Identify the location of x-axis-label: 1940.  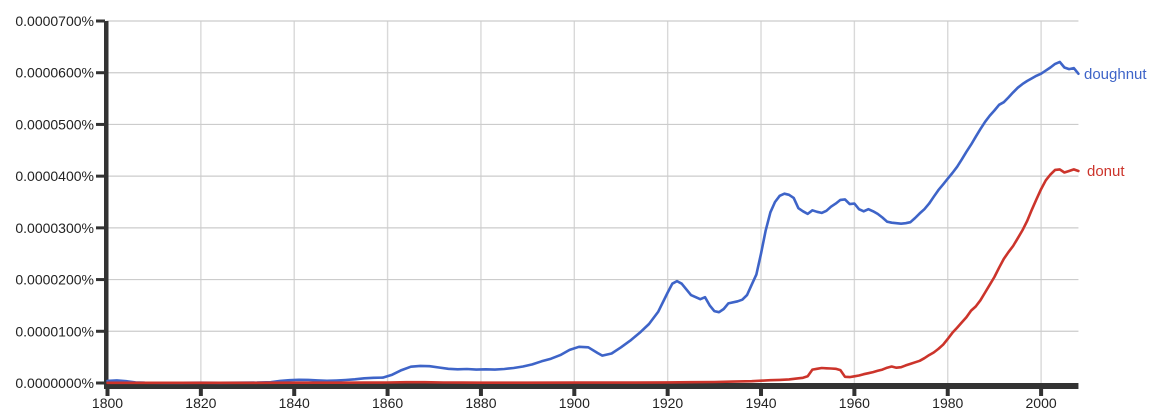
(760, 403).